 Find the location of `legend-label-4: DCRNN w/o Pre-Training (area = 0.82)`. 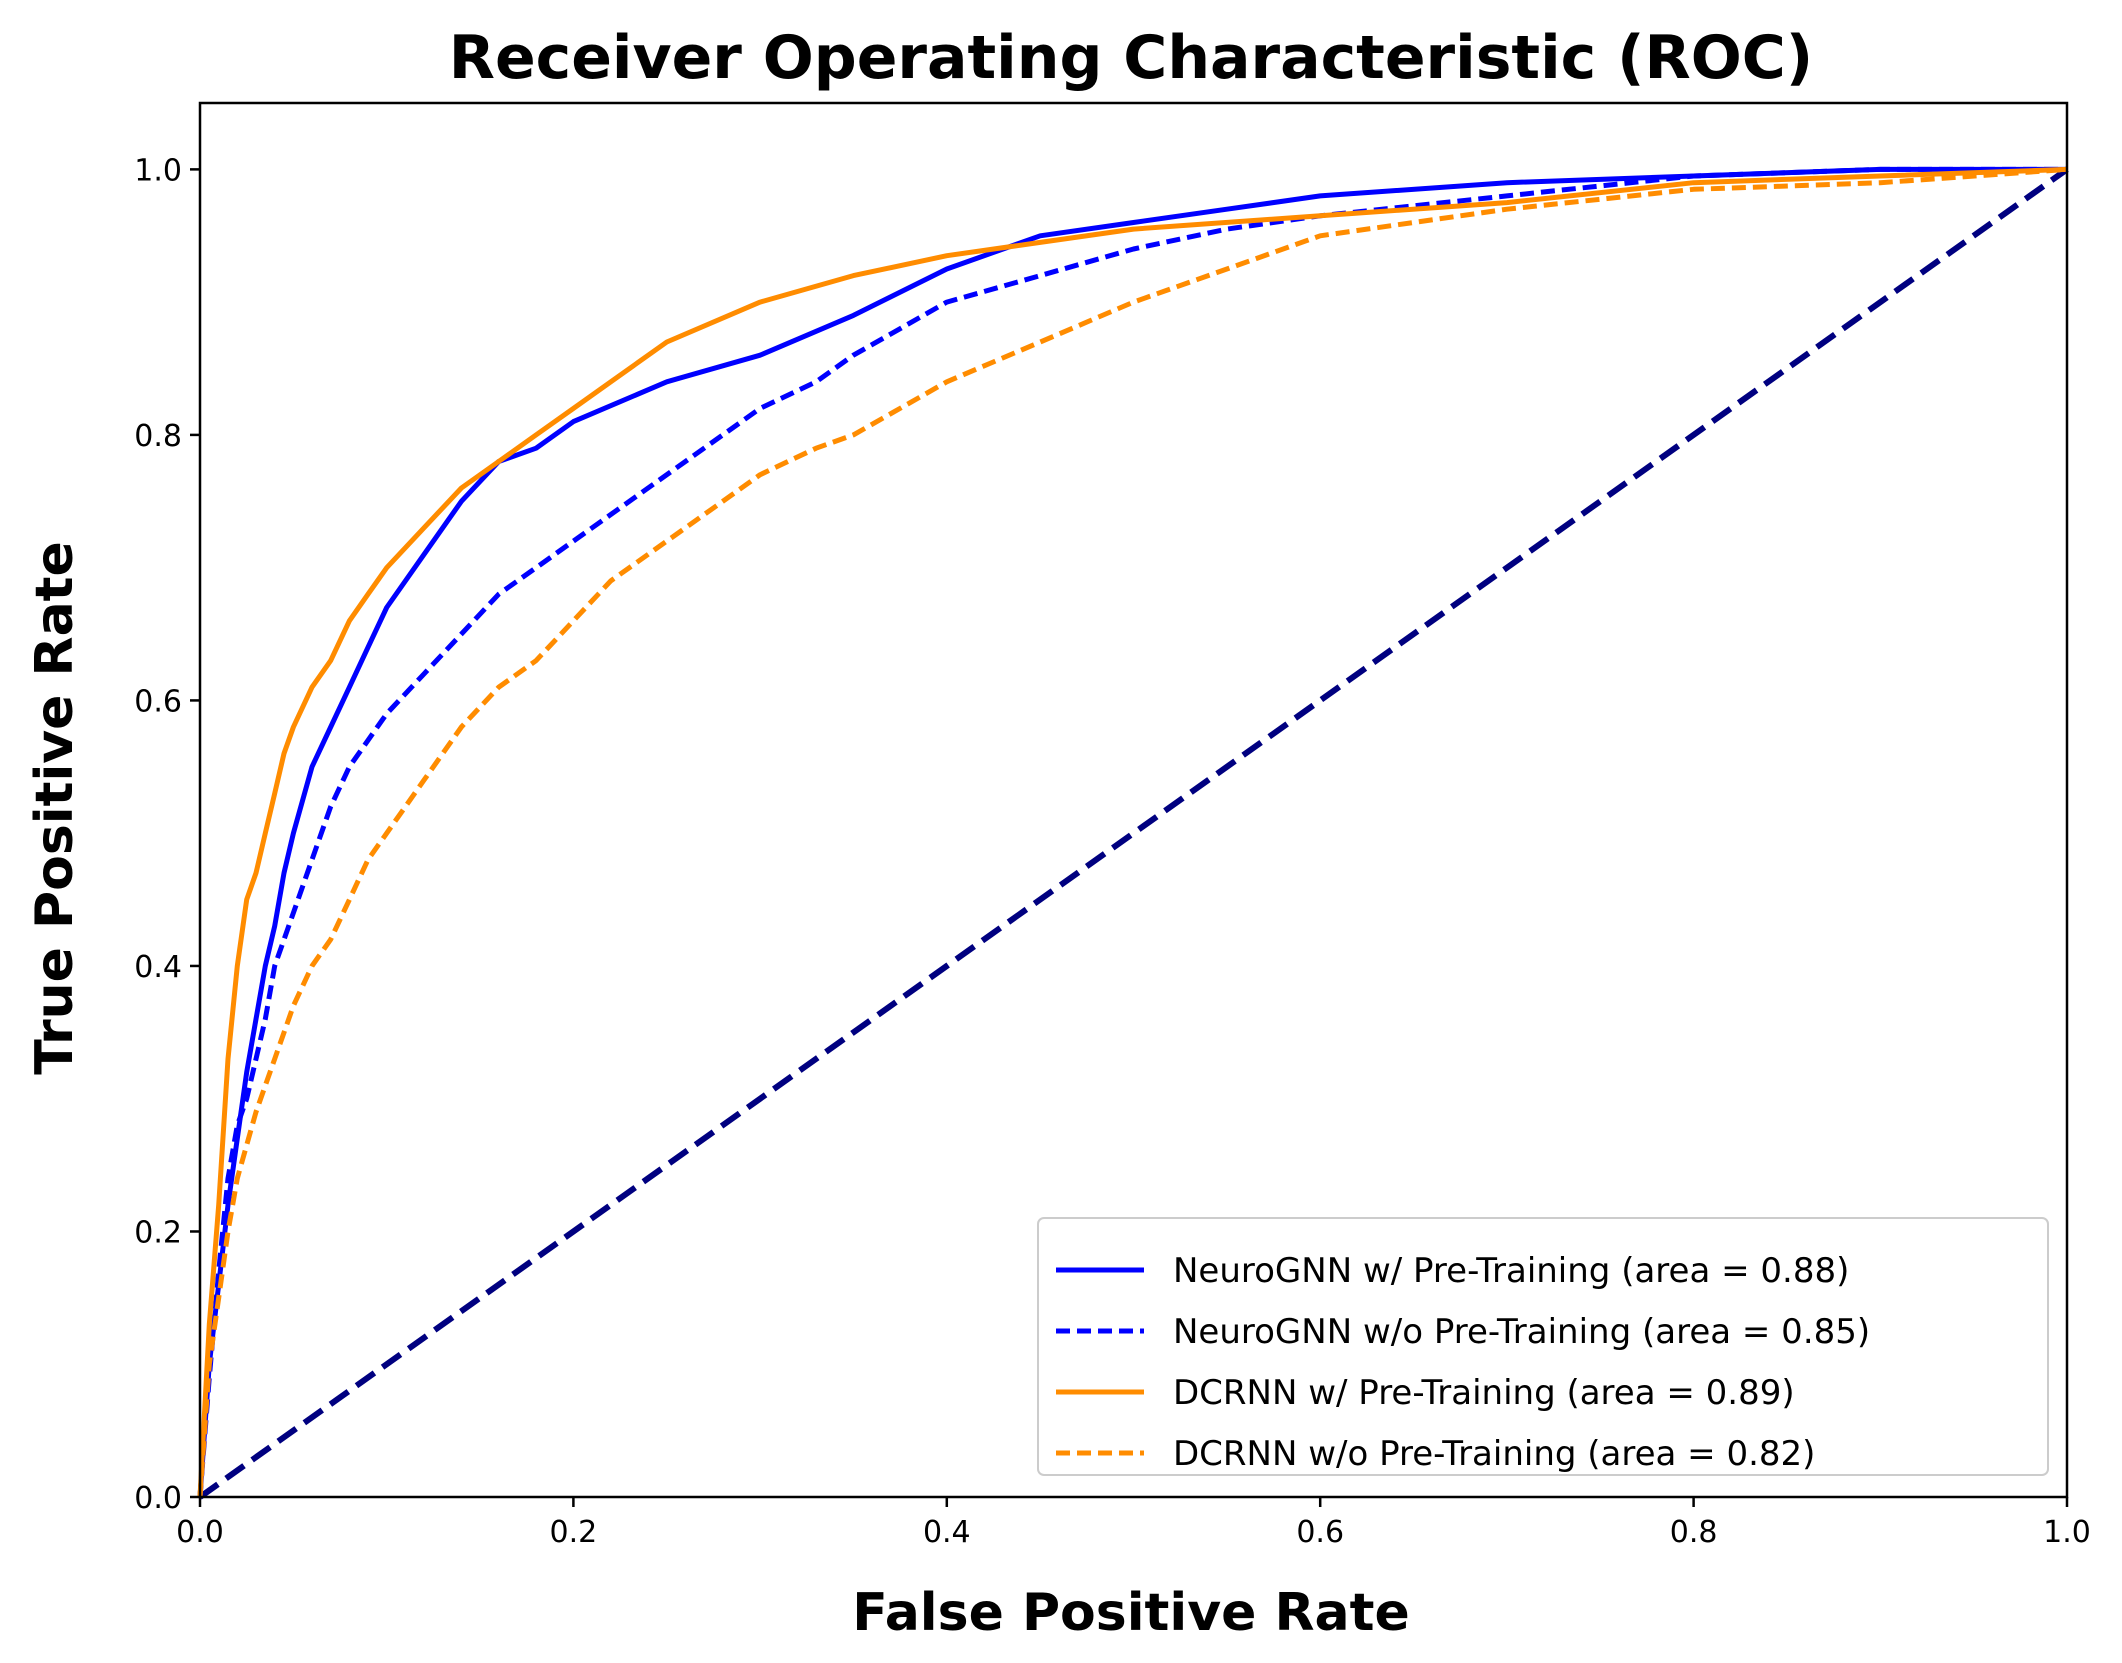

legend-label-4: DCRNN w/o Pre-Training (area = 0.82) is located at coordinates (1494, 1454).